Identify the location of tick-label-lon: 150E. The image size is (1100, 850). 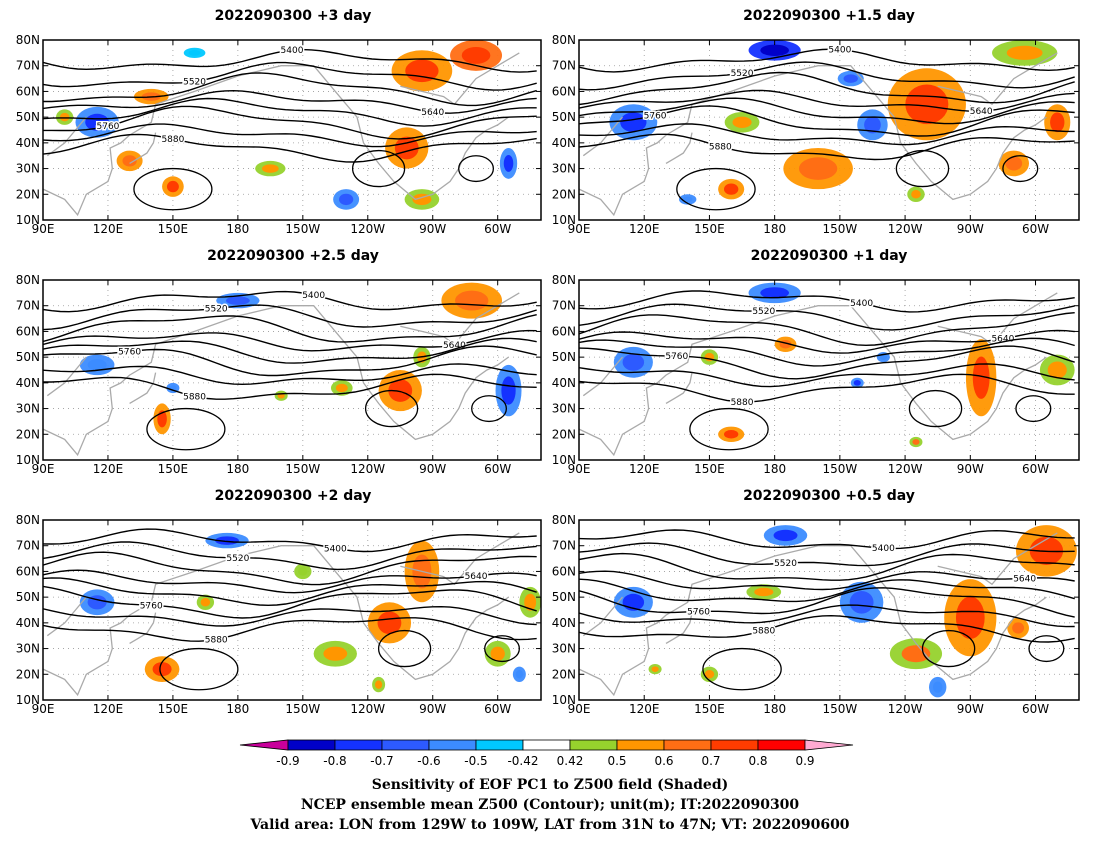
(173, 469).